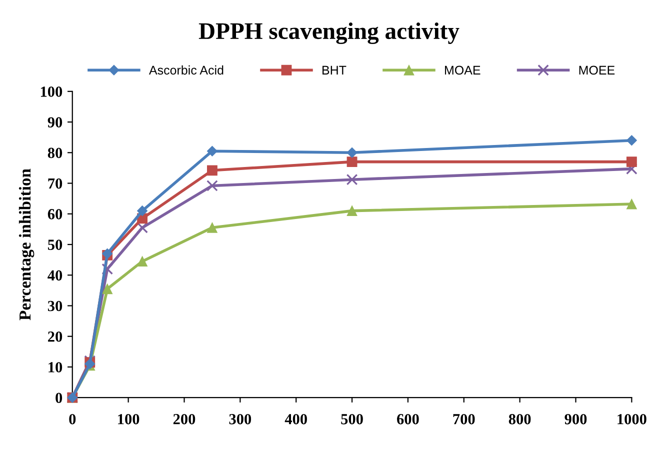 Image resolution: width=658 pixels, height=457 pixels. What do you see at coordinates (519, 419) in the screenshot?
I see `x-tick-label: 800` at bounding box center [519, 419].